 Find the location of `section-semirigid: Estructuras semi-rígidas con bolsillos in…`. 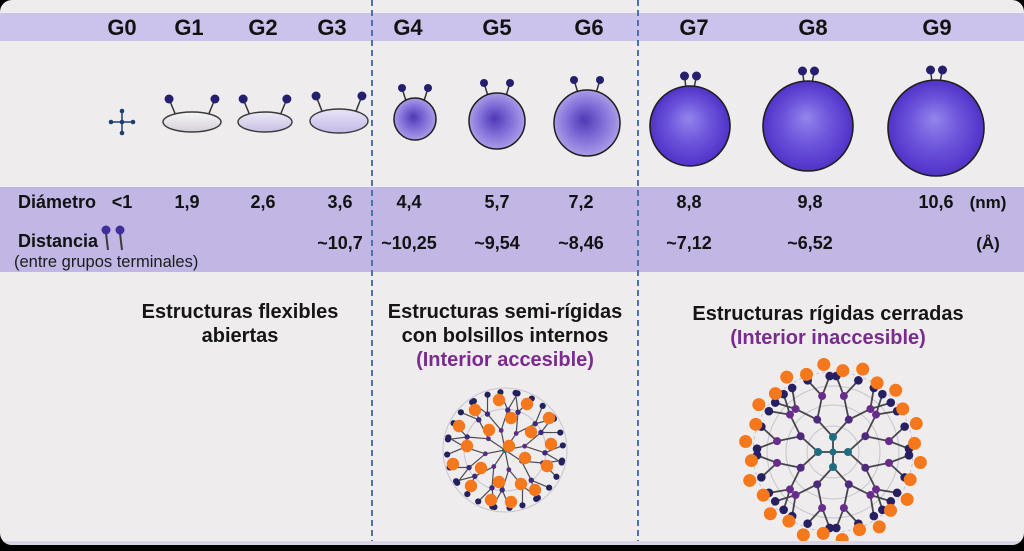

section-semirigid: Estructuras semi-rígidas con bolsillos in… is located at coordinates (505, 336).